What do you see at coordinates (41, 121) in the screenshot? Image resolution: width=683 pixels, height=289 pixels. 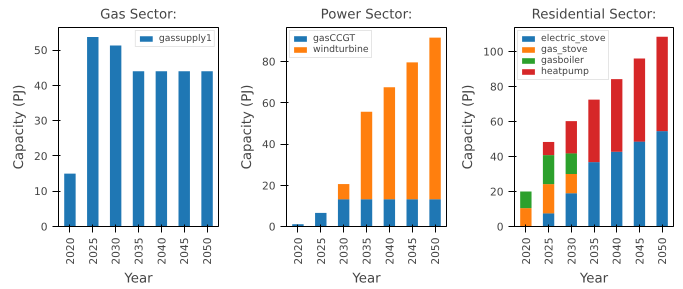 I see `y-tick-label: 30` at bounding box center [41, 121].